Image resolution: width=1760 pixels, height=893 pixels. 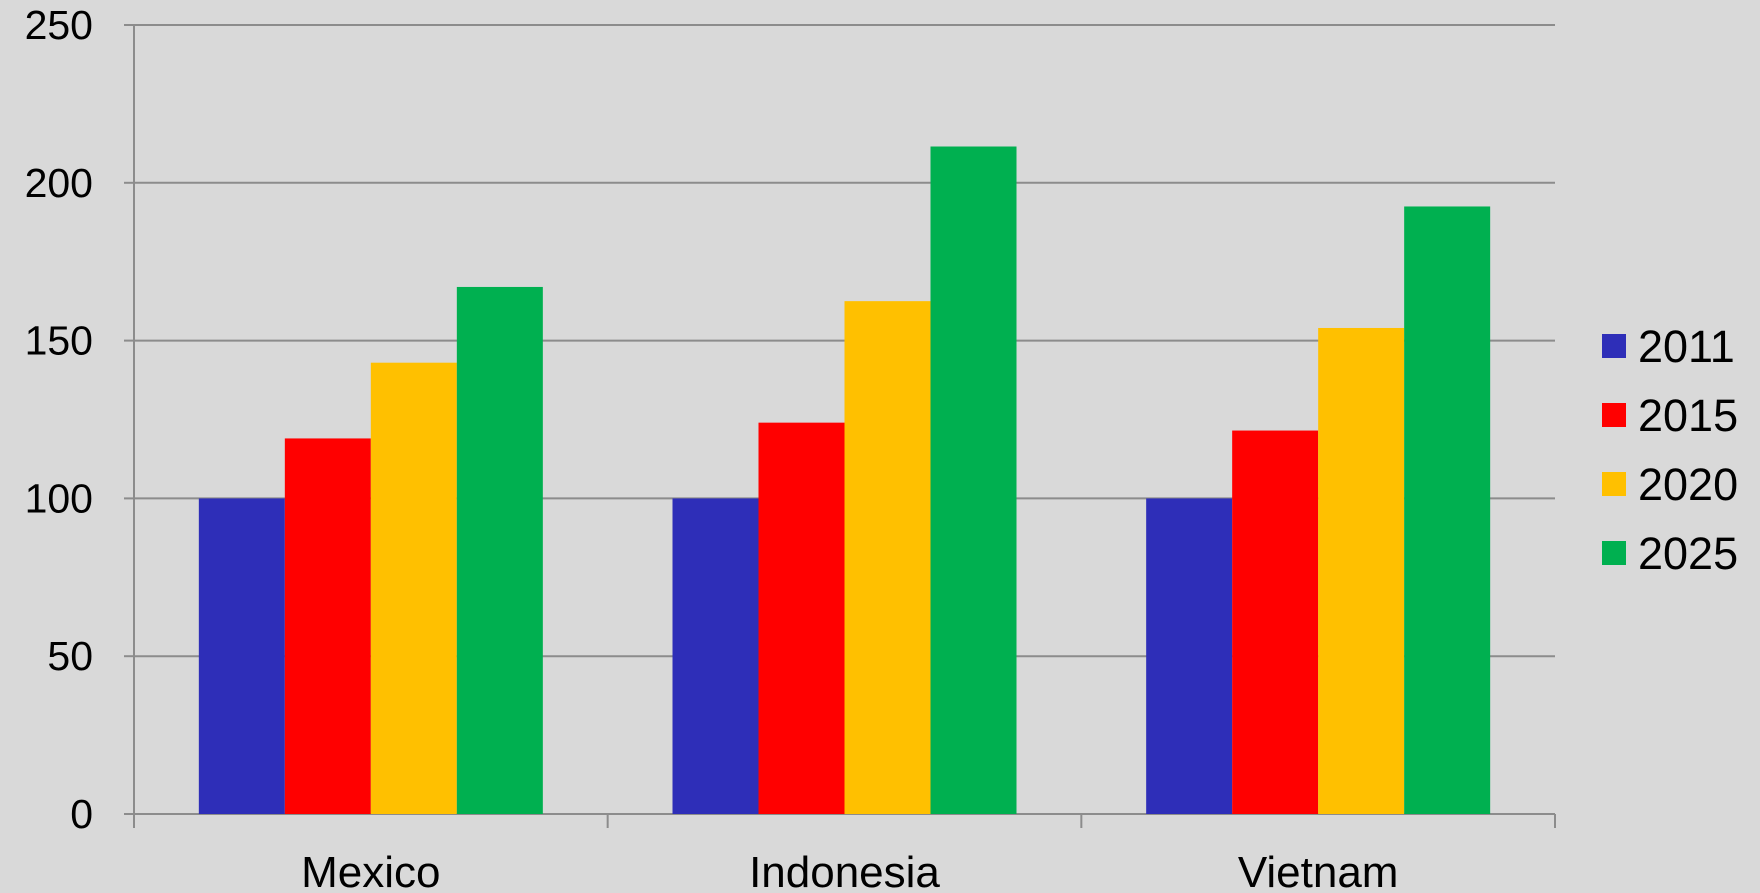 I want to click on y-tick-label: 50, so click(x=70, y=656).